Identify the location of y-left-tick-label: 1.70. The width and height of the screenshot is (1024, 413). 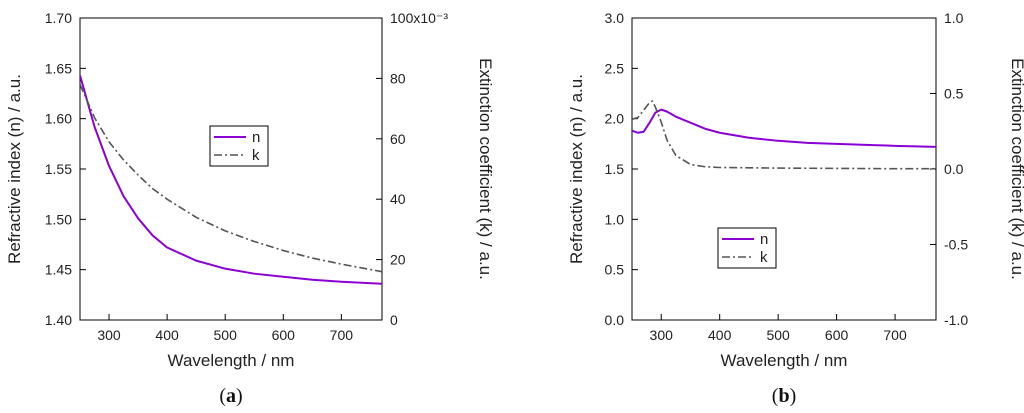
(58, 18).